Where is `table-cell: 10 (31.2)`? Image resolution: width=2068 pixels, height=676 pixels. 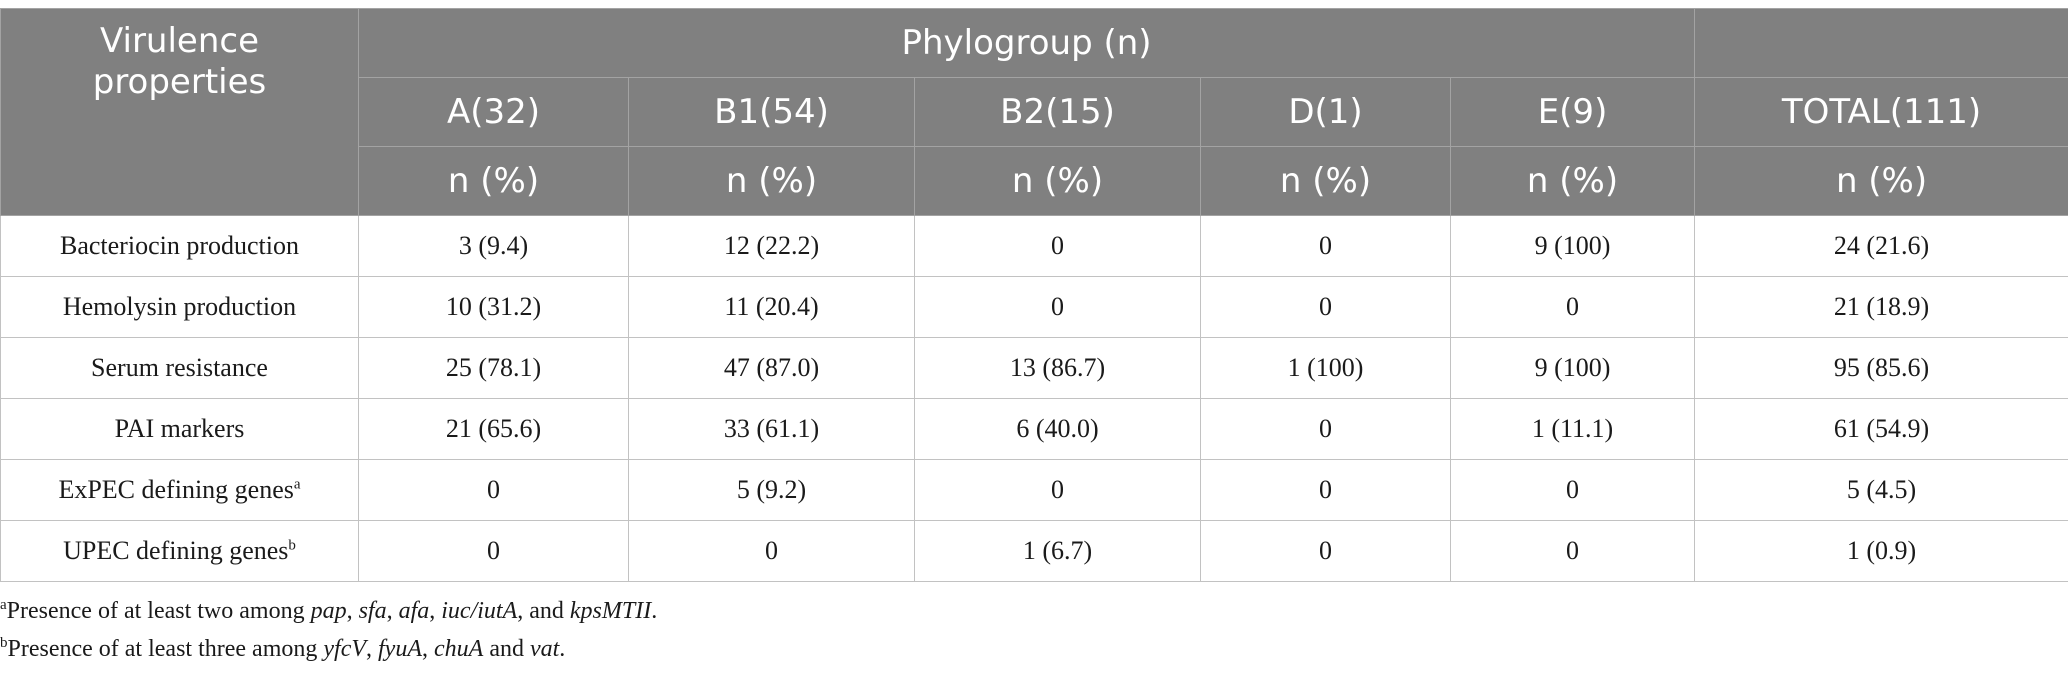 table-cell: 10 (31.2) is located at coordinates (493, 307).